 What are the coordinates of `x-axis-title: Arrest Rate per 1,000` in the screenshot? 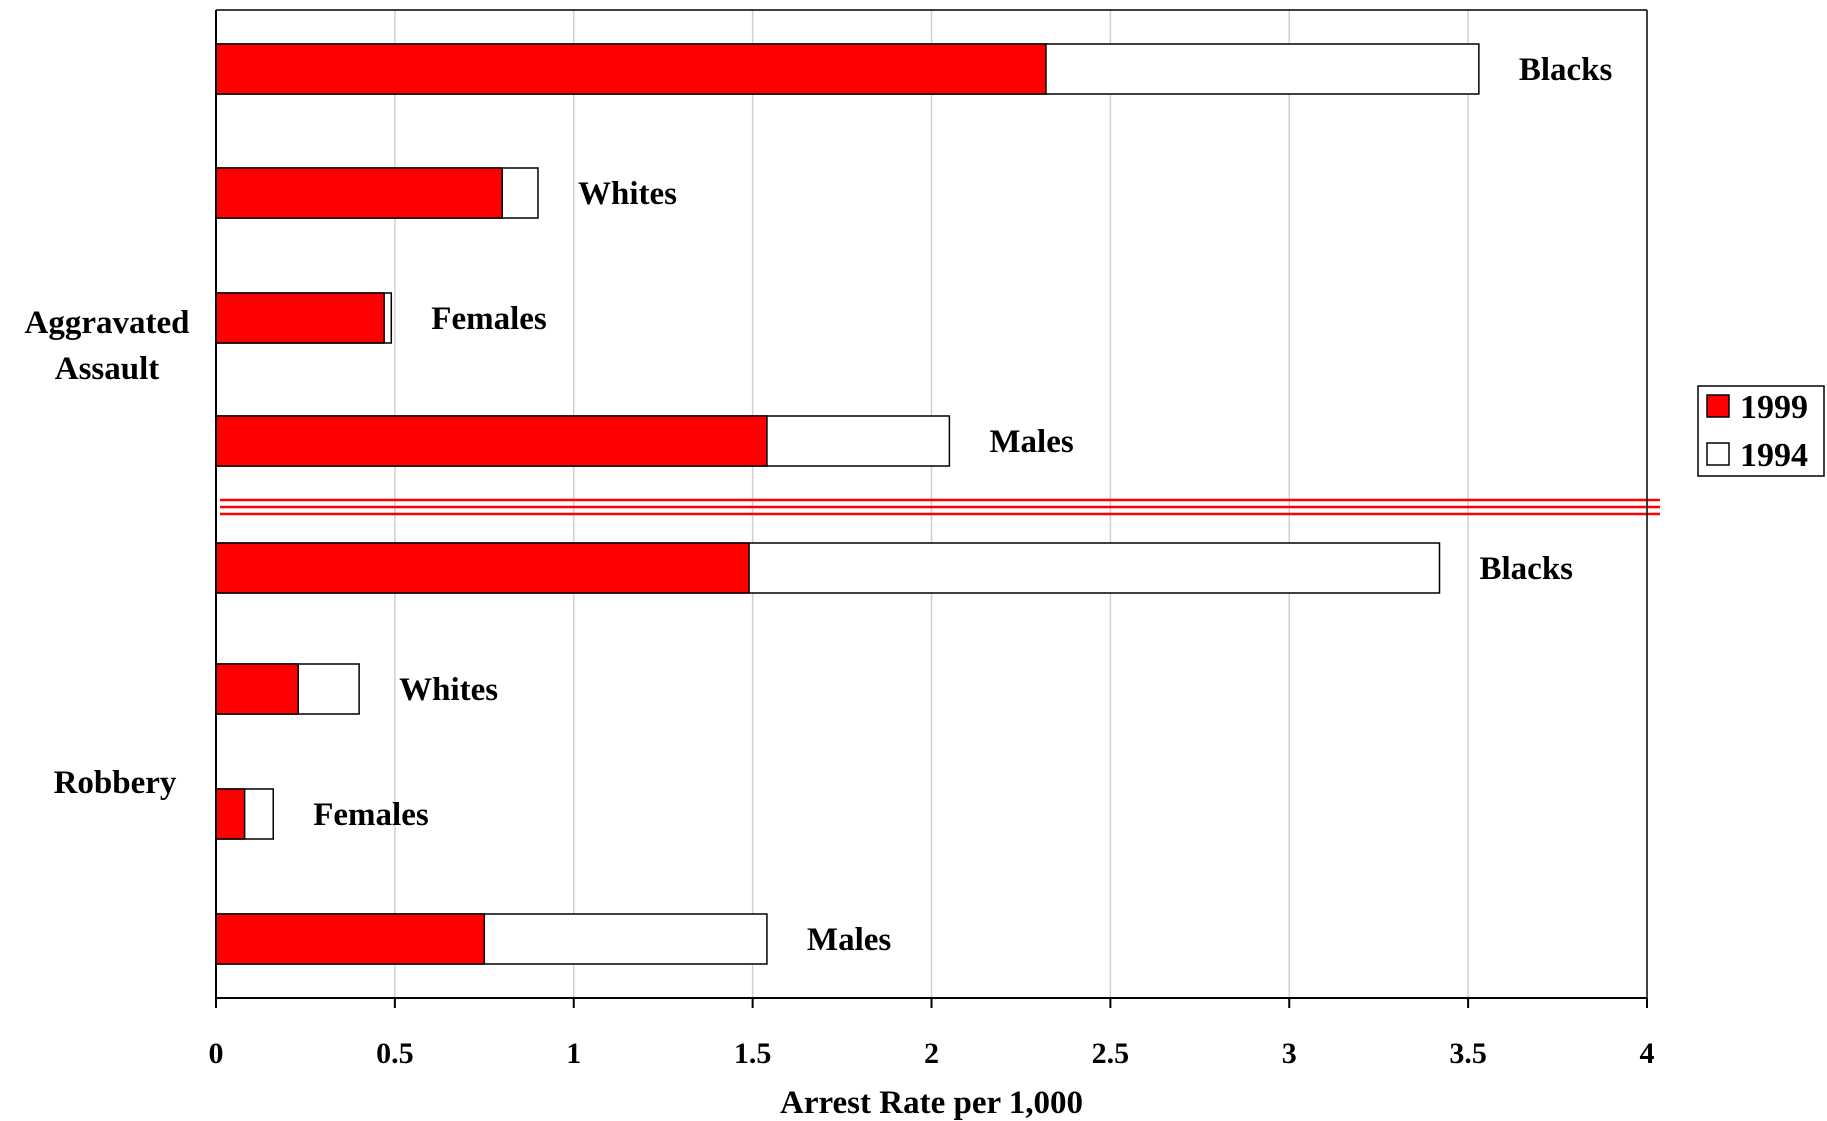 It's located at (931, 1103).